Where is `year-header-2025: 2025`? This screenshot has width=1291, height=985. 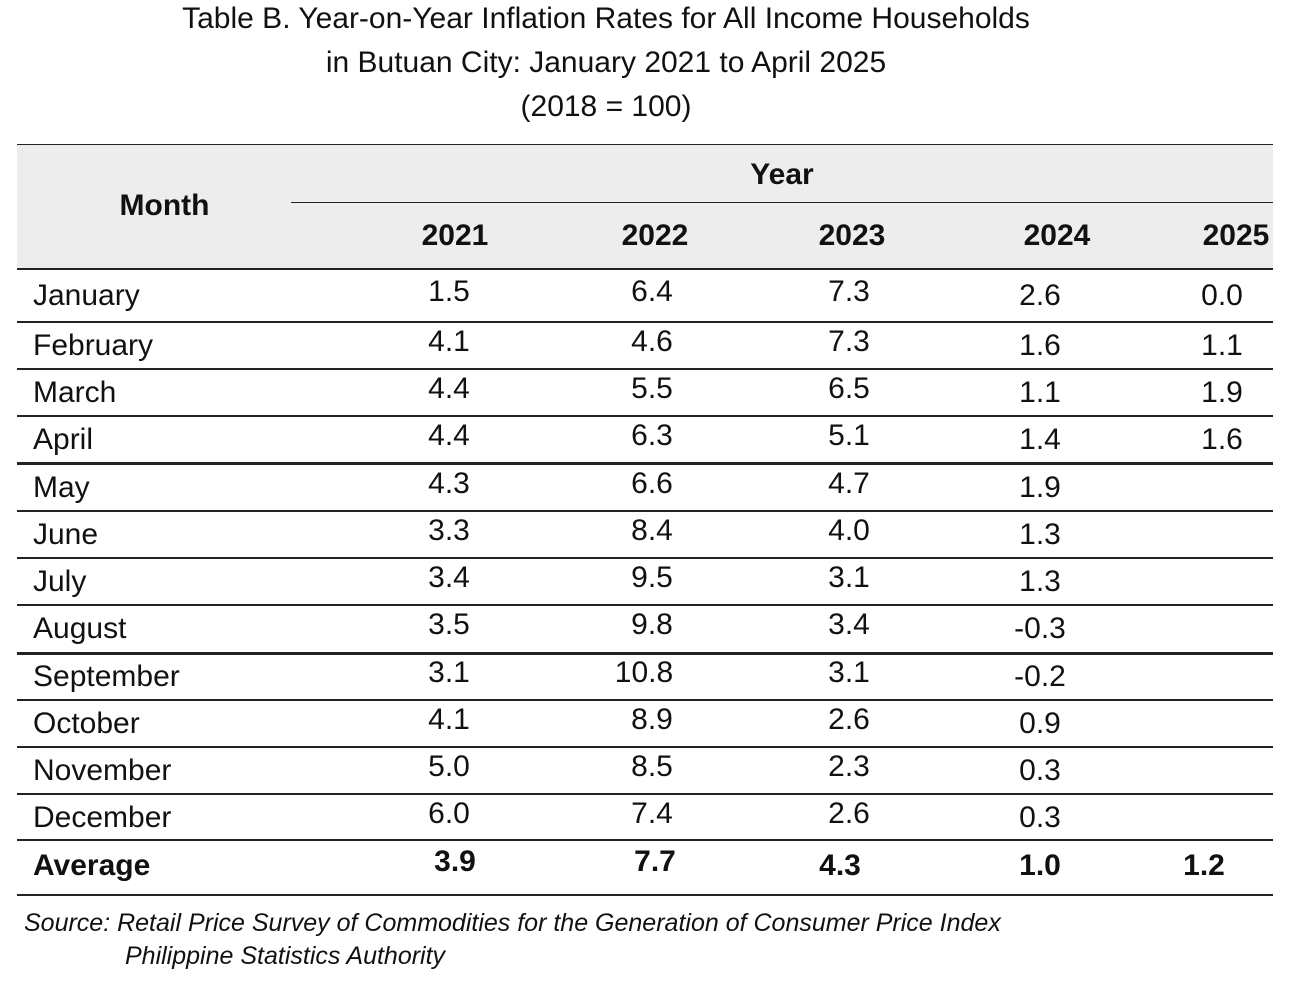 year-header-2025: 2025 is located at coordinates (1236, 235).